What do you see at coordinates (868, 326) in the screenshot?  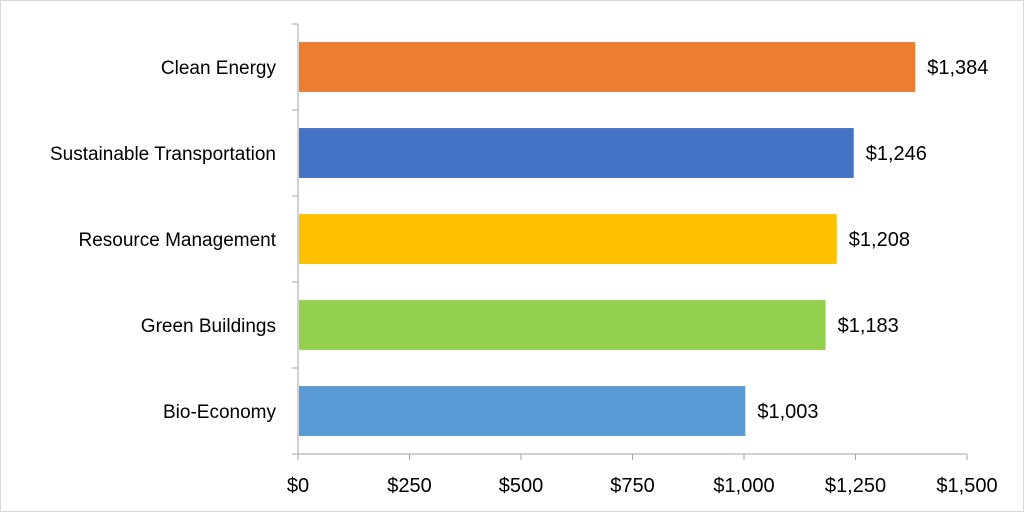 I see `data-label: $1,183` at bounding box center [868, 326].